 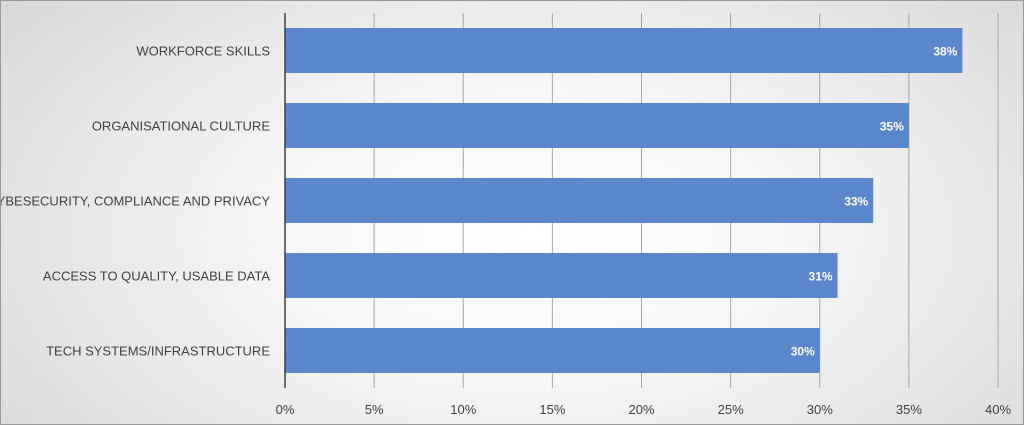 What do you see at coordinates (856, 202) in the screenshot?
I see `data-label: 33%` at bounding box center [856, 202].